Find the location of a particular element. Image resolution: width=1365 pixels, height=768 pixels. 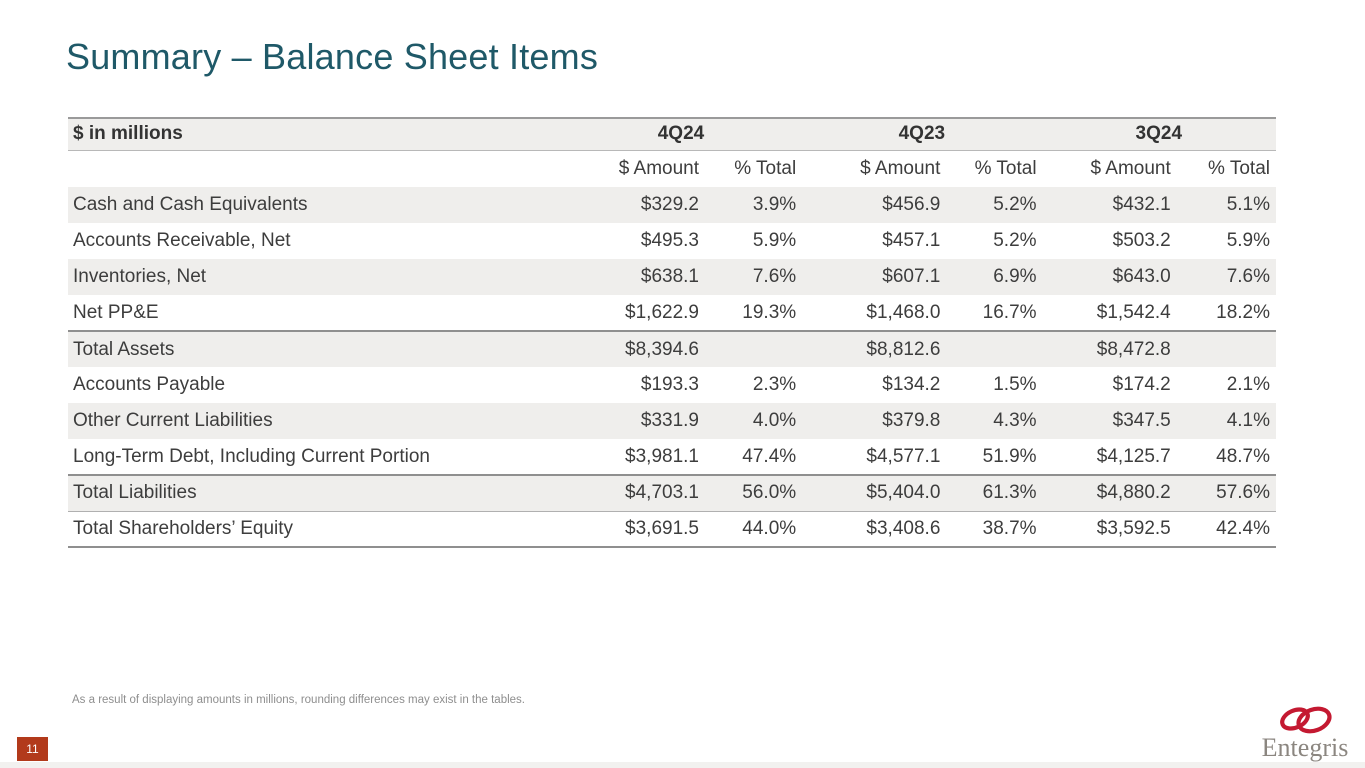

cell-value: $4,880.2 is located at coordinates (1133, 493).